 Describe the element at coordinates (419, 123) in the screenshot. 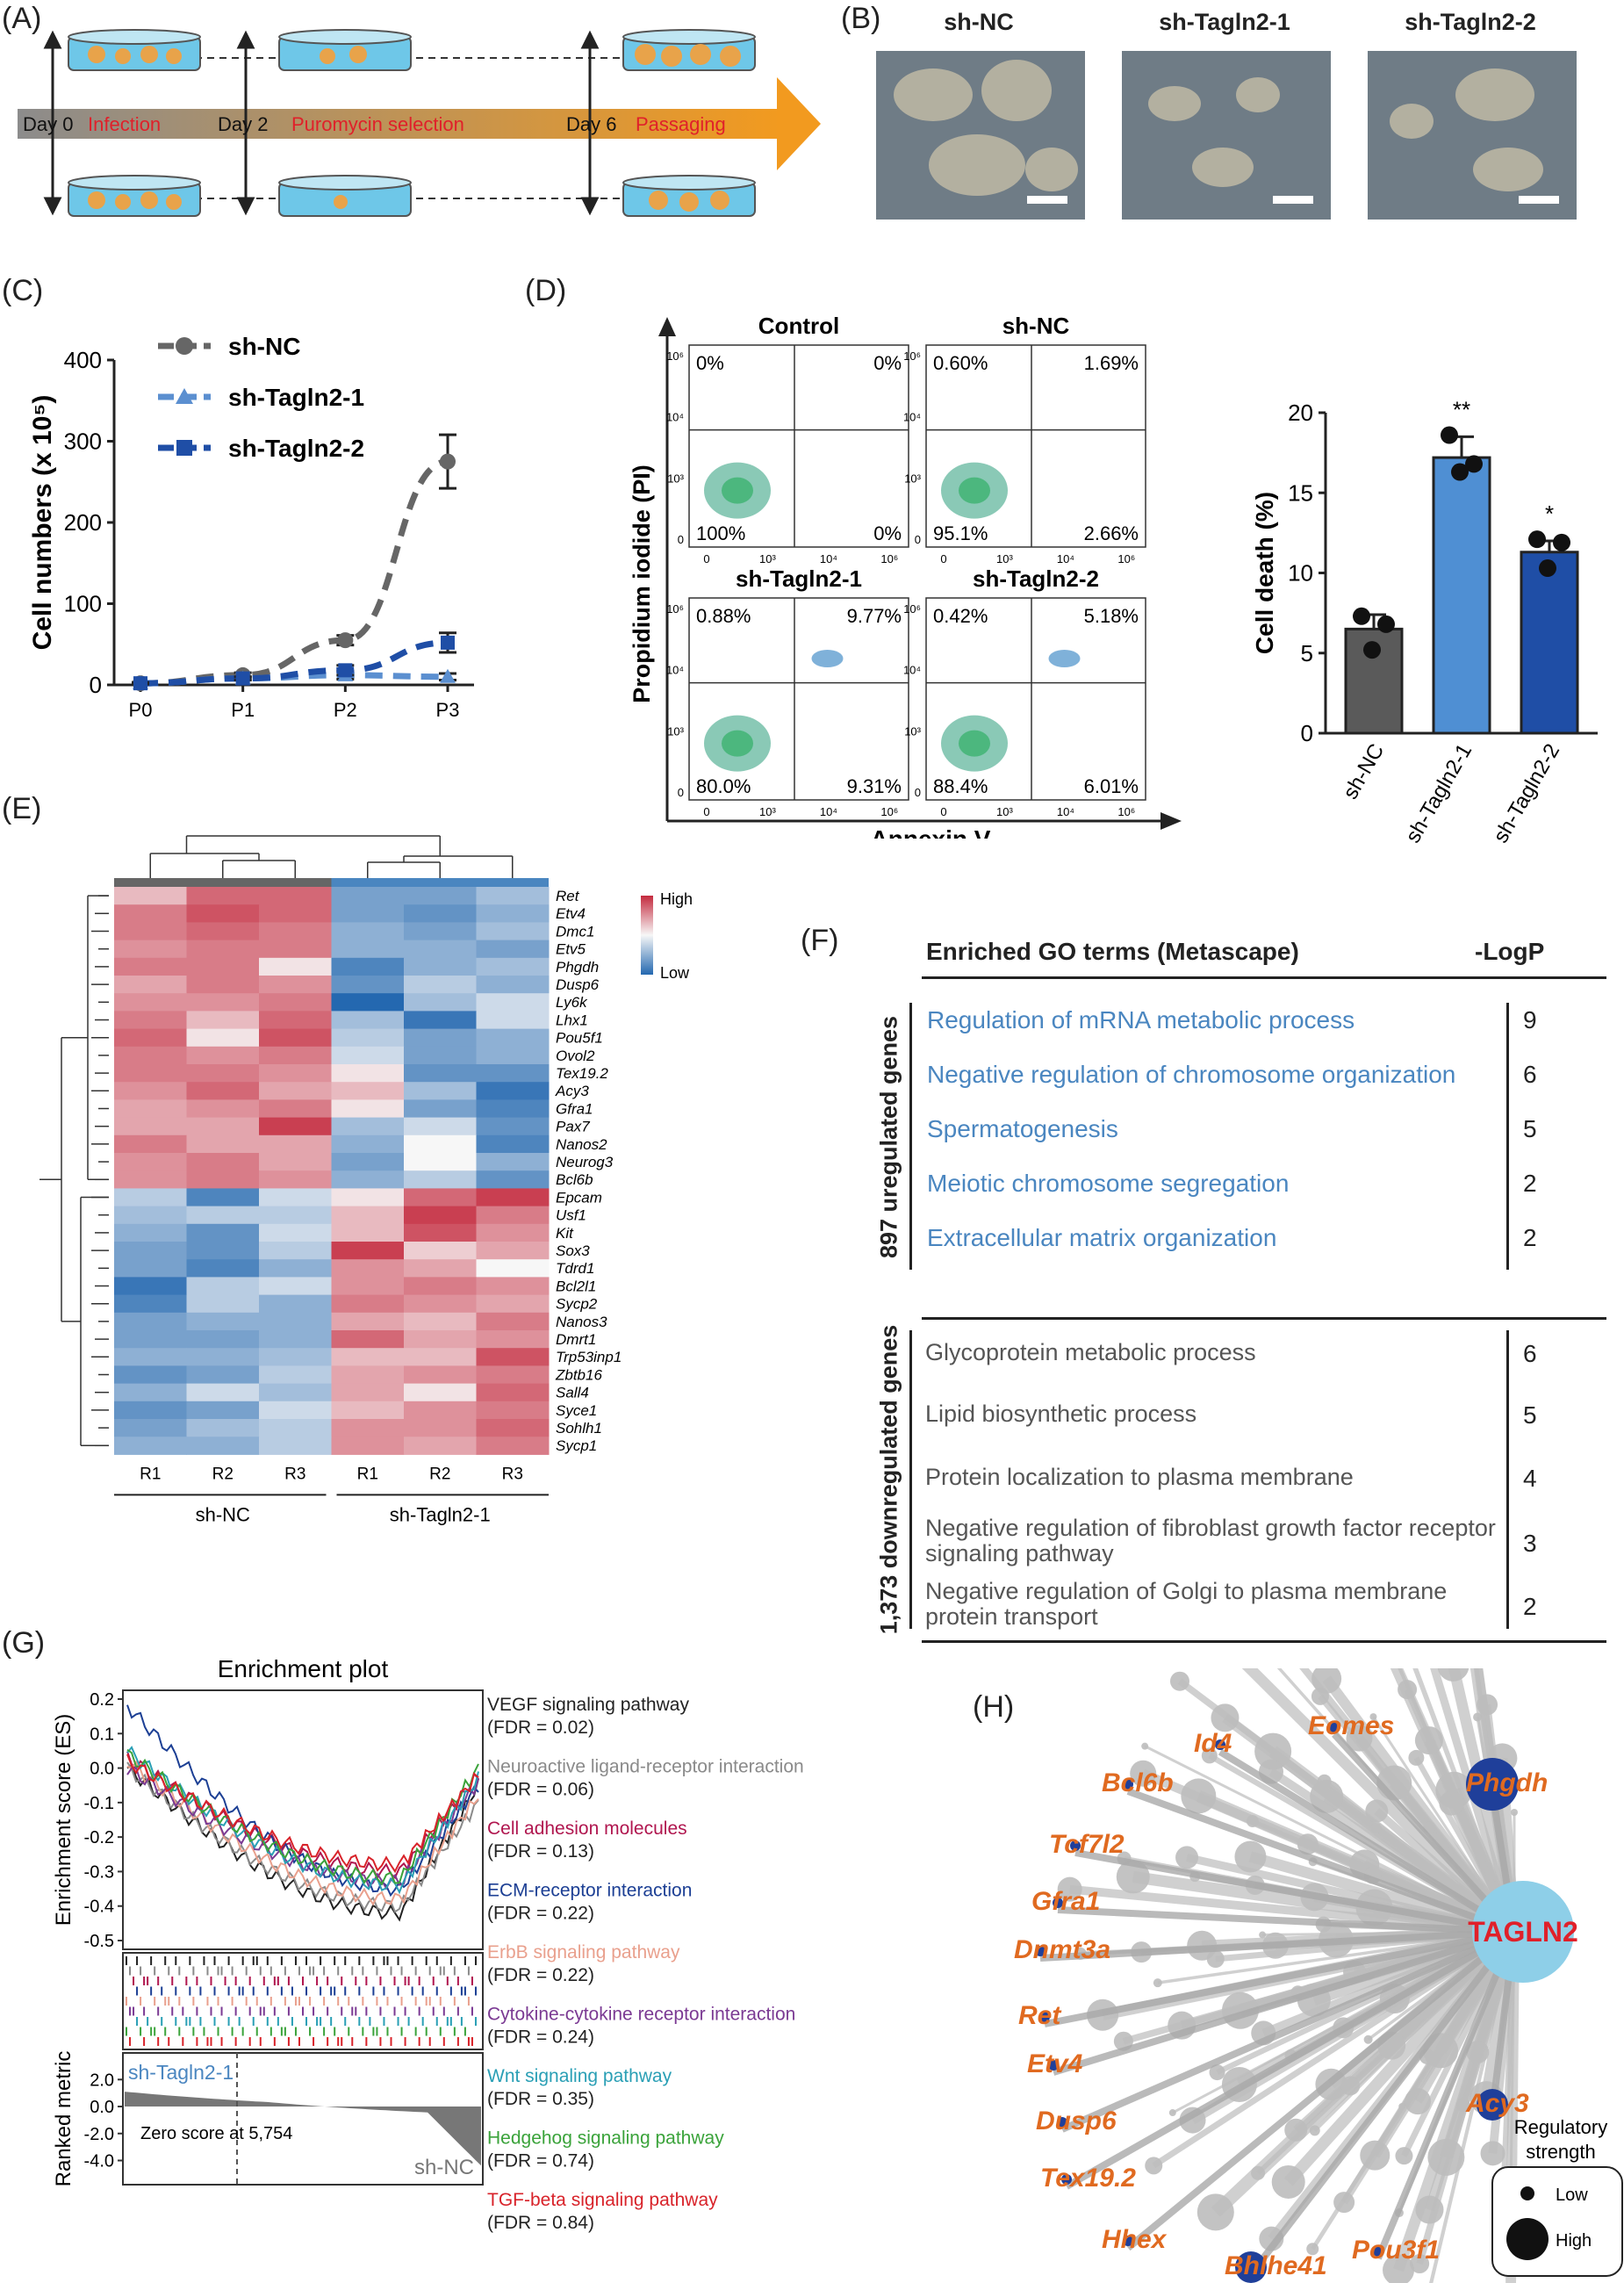

I see `timeline-arrow` at that location.